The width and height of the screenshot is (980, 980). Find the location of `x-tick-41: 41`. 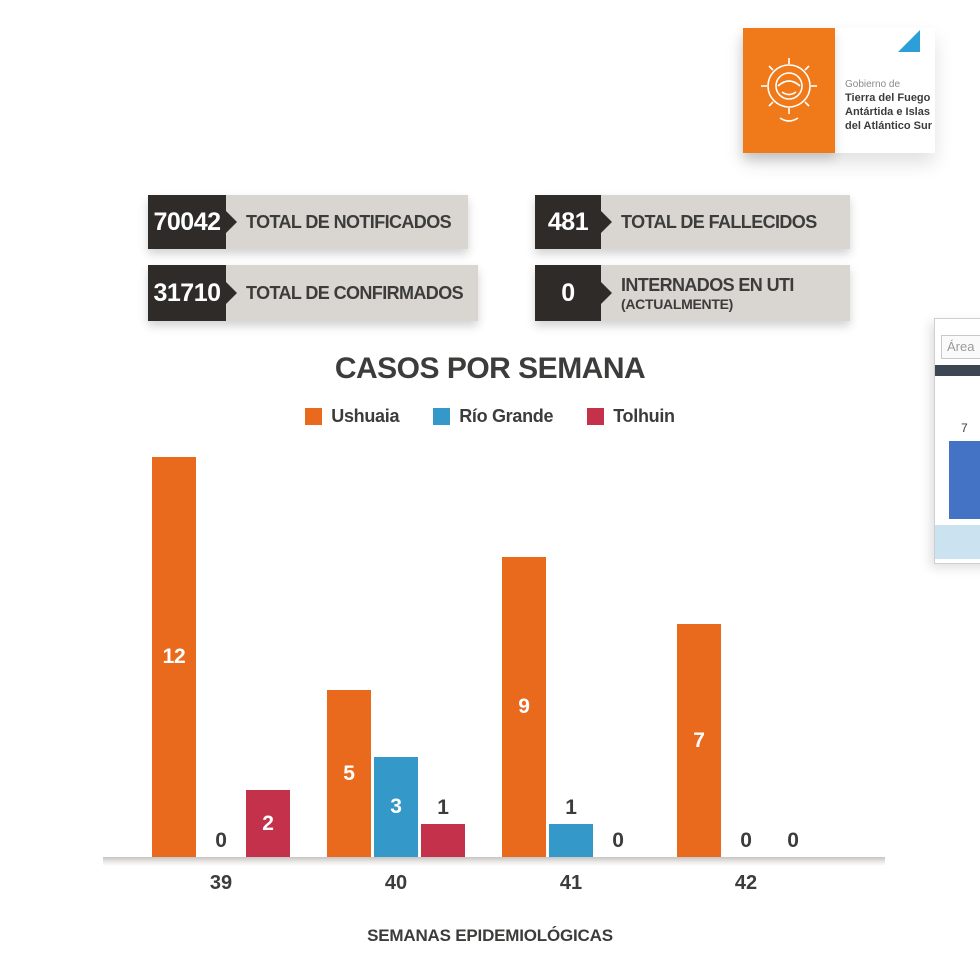

x-tick-41: 41 is located at coordinates (571, 883).